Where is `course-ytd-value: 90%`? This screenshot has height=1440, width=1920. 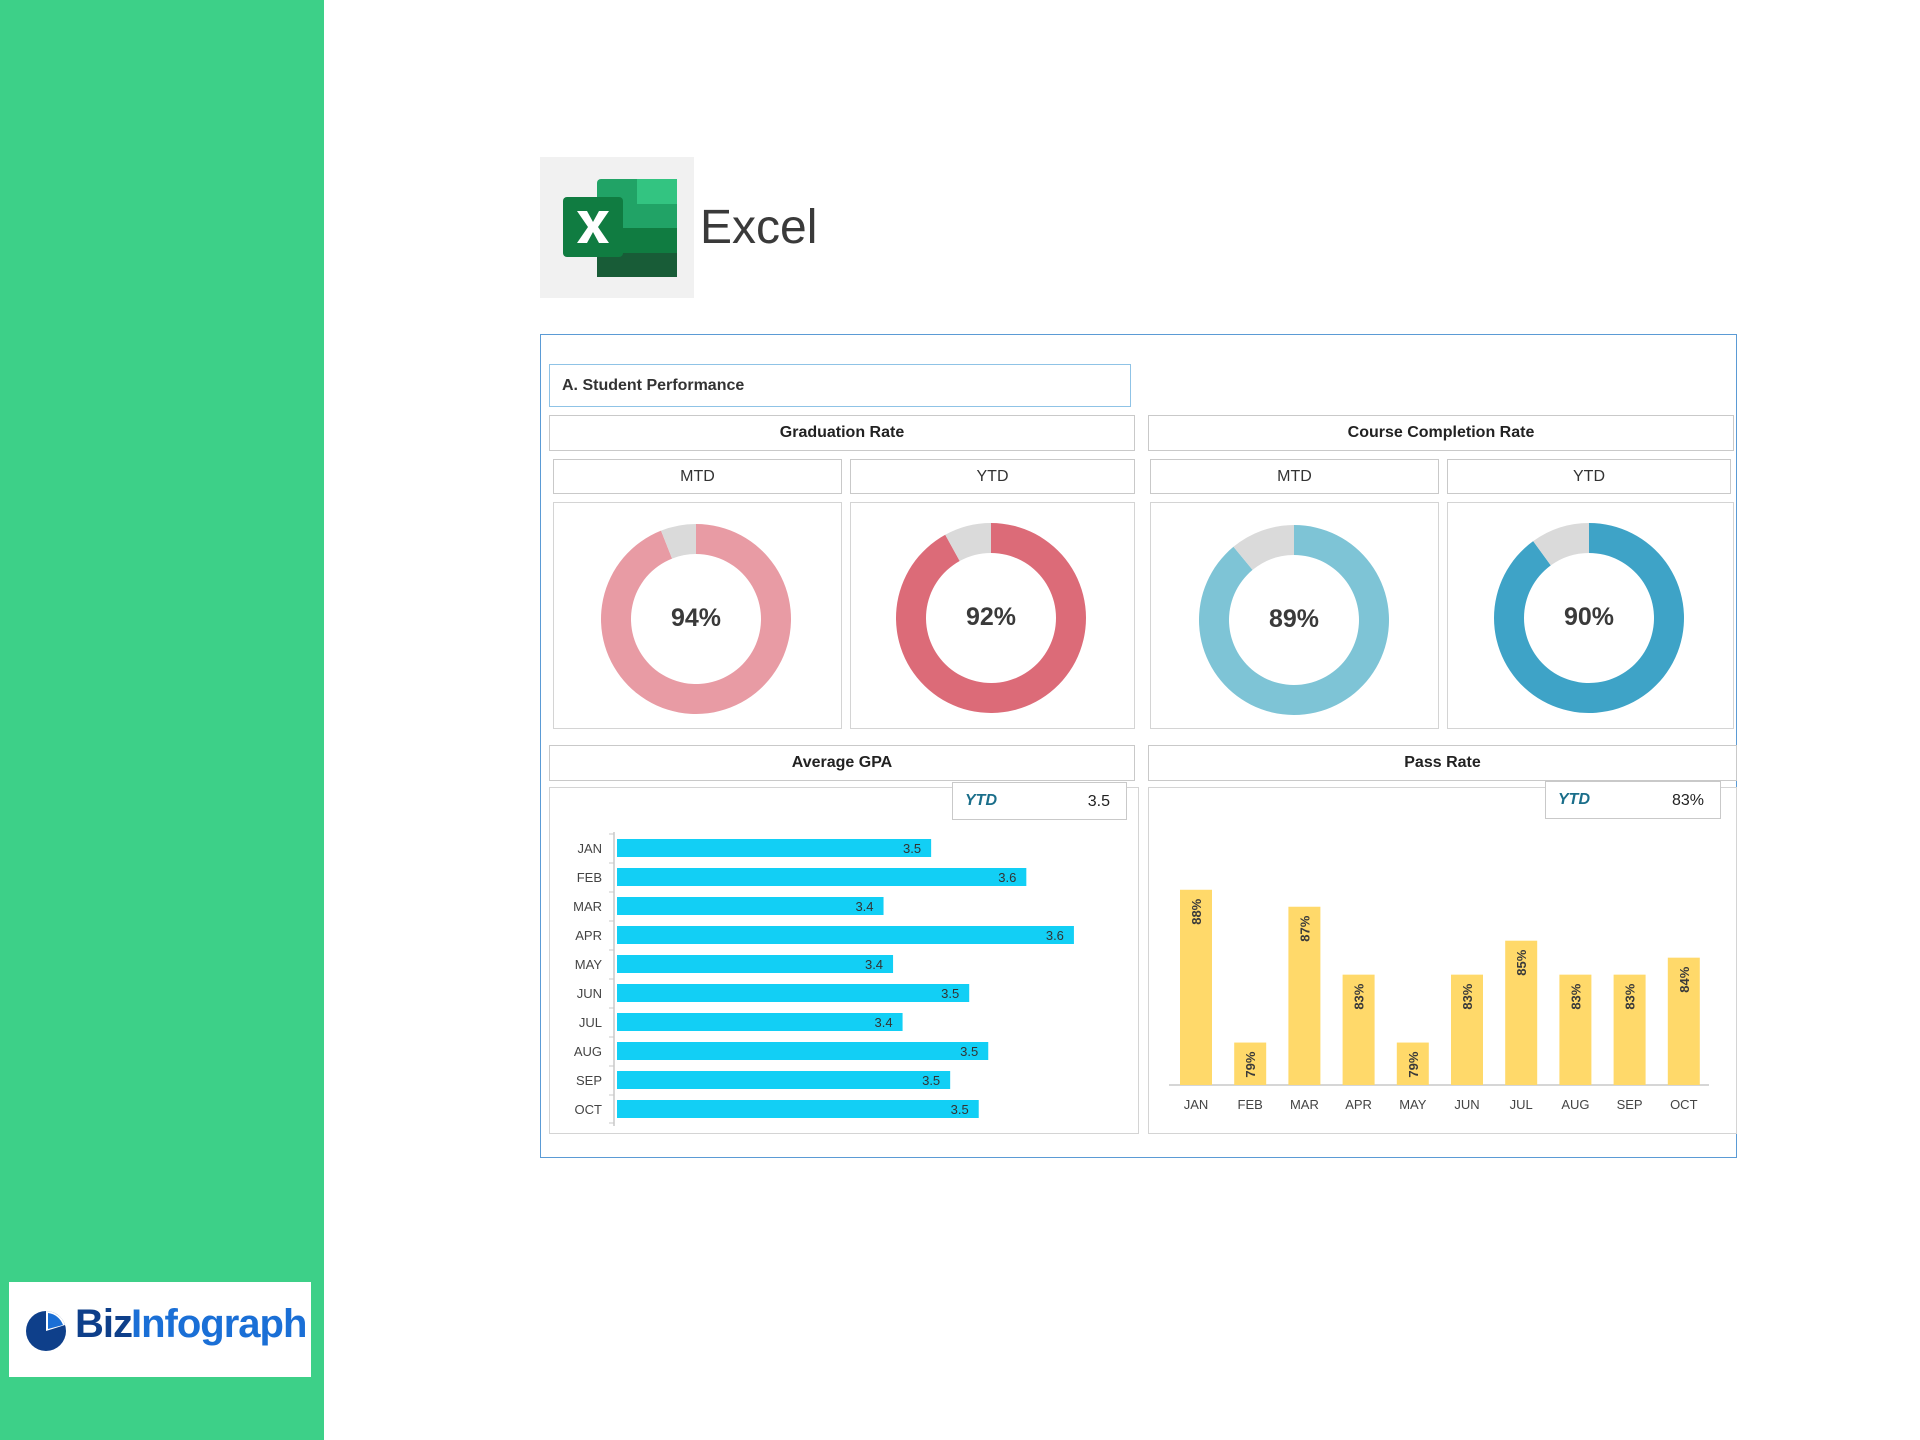 course-ytd-value: 90% is located at coordinates (1589, 617).